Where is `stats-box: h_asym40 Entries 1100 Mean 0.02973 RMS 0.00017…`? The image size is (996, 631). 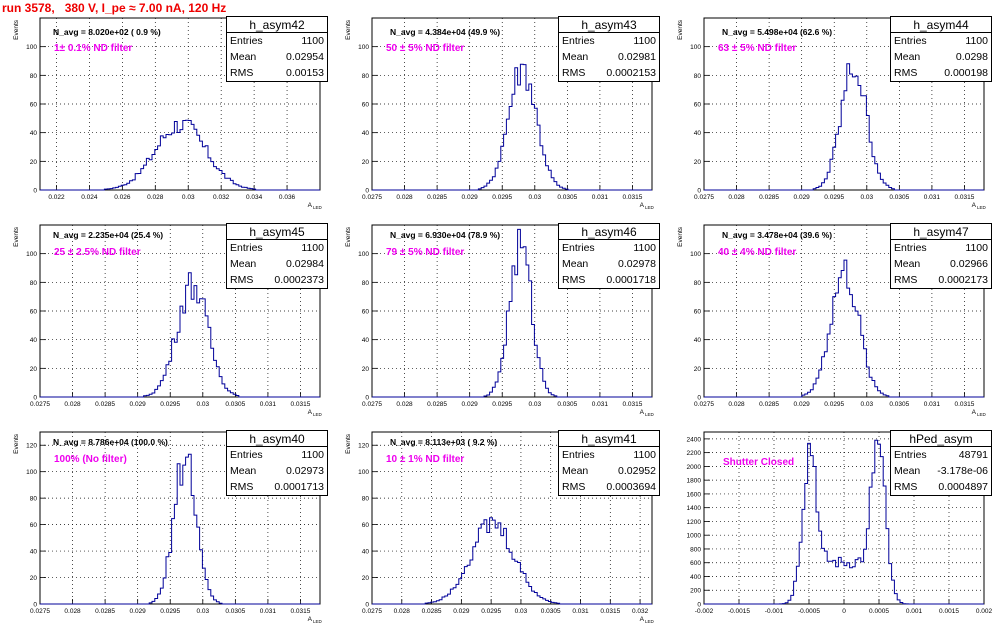
stats-box: h_asym40 Entries 1100 Mean 0.02973 RMS 0.00017… is located at coordinates (277, 463).